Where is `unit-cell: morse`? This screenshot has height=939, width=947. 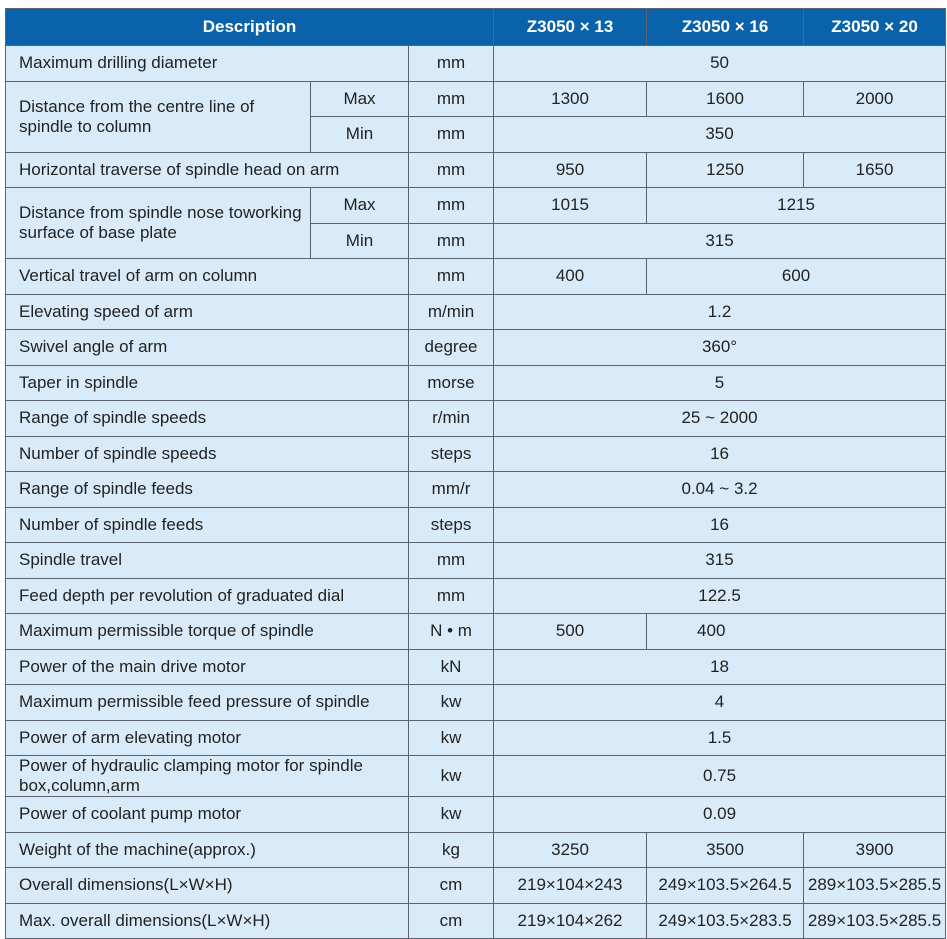
unit-cell: morse is located at coordinates (451, 382).